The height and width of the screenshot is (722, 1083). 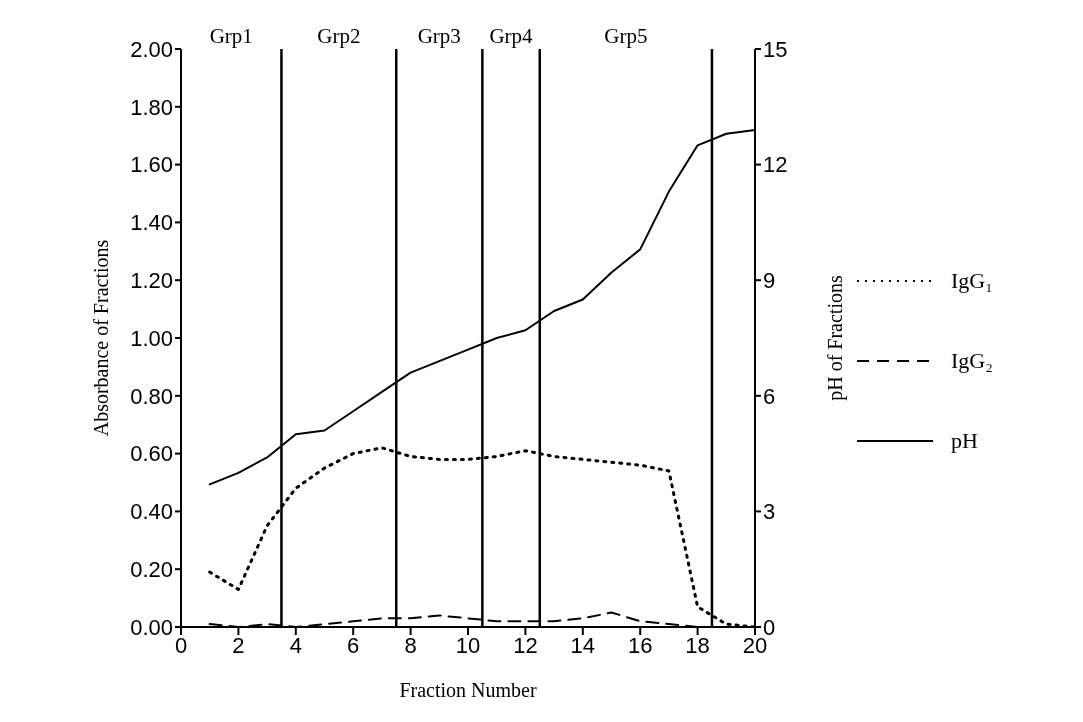 I want to click on y-tick-label: 0.60, so click(x=151, y=454).